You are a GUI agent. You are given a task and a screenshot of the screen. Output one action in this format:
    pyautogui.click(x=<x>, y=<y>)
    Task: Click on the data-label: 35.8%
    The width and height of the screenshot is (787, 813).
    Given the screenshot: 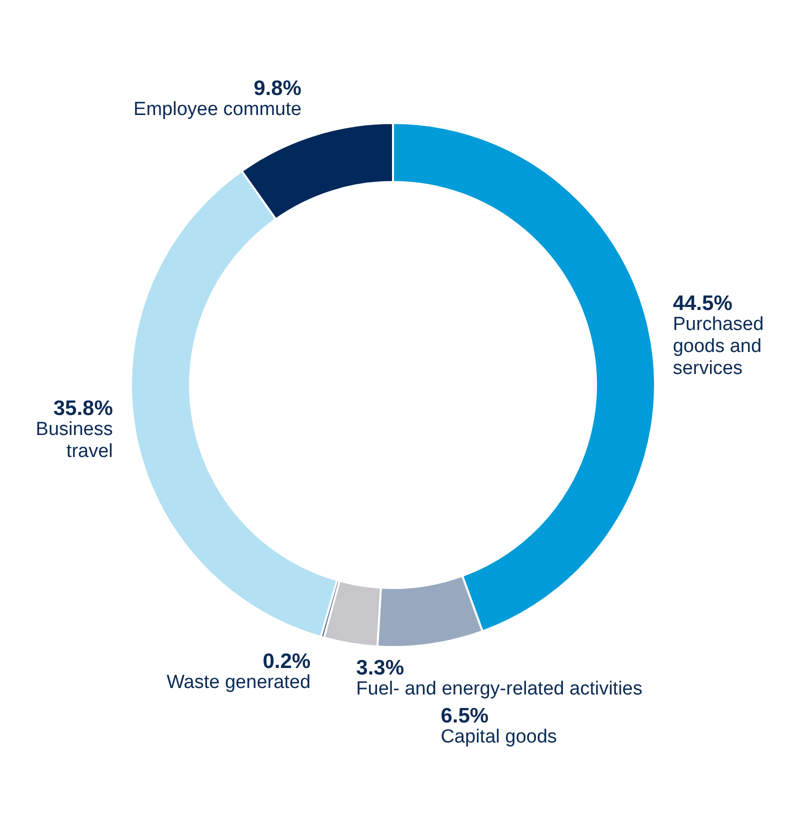 What is the action you would take?
    pyautogui.click(x=83, y=408)
    